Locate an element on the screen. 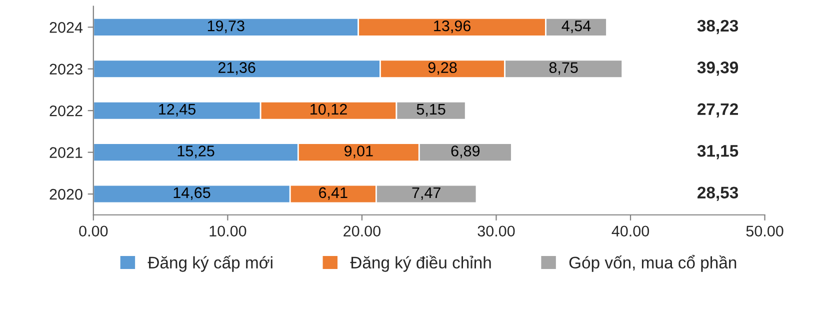 This screenshot has width=834, height=316. data-label: 14,65 is located at coordinates (192, 193).